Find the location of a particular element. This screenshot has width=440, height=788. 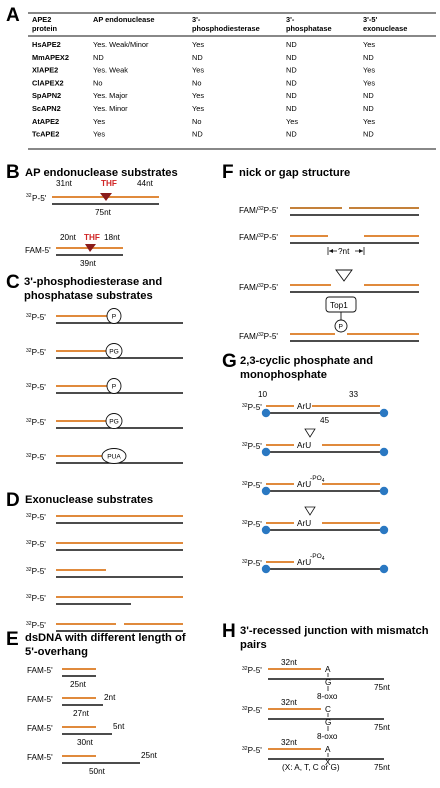

f-fam-3: FAM/32P-5' is located at coordinates (258, 287).